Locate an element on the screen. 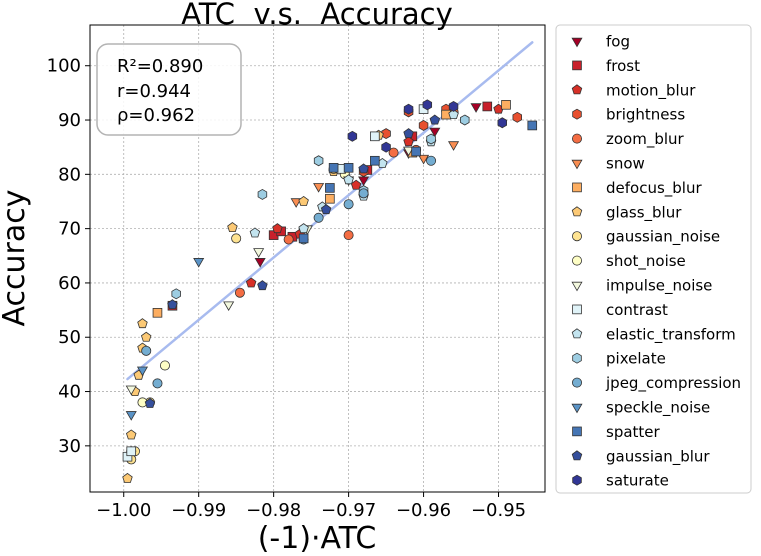 This screenshot has width=761, height=556. legend-label-contrast: contrast is located at coordinates (637, 310).